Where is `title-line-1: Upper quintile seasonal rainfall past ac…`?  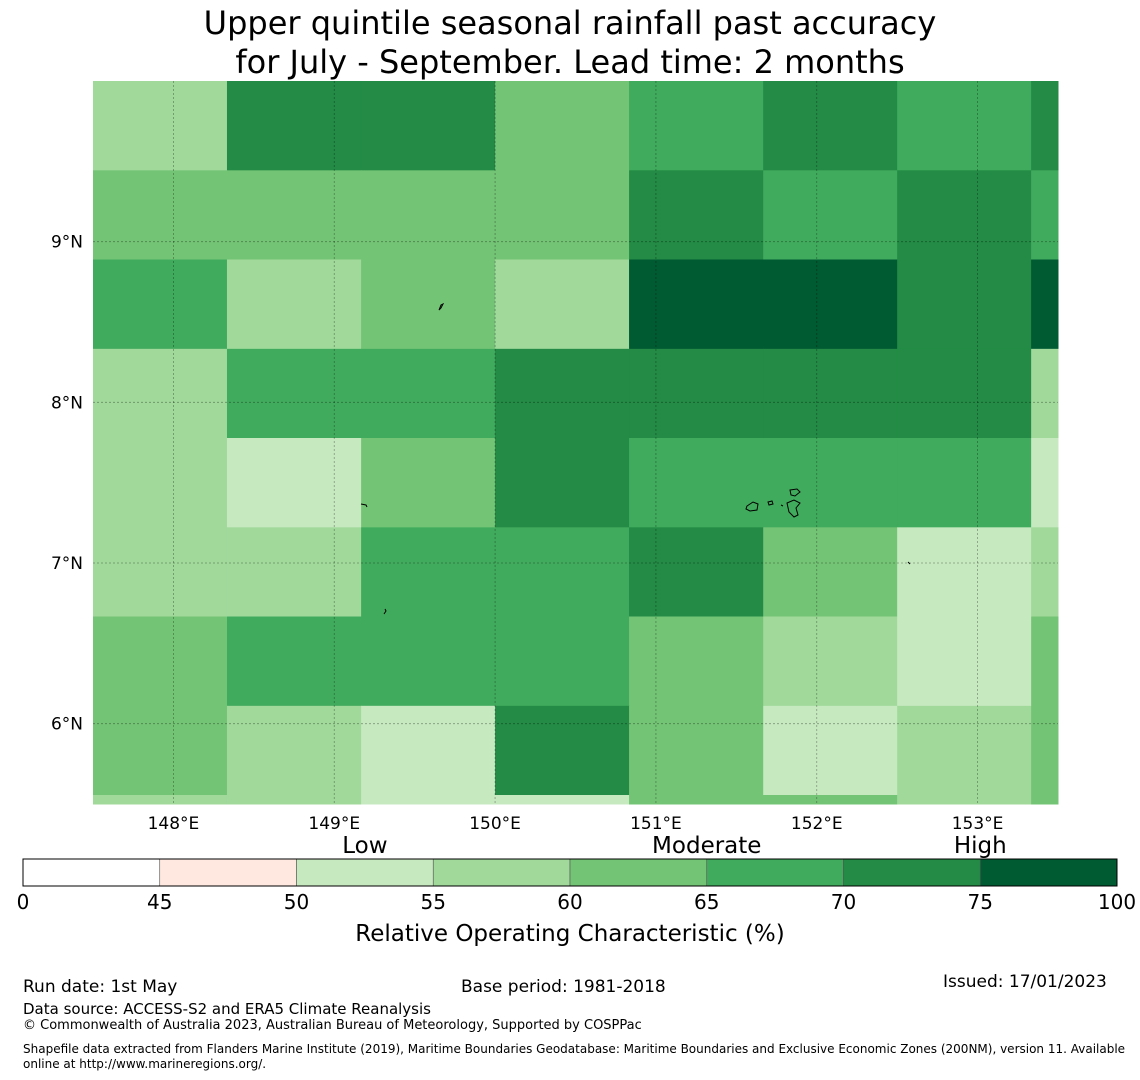
title-line-1: Upper quintile seasonal rainfall past ac… is located at coordinates (570, 23).